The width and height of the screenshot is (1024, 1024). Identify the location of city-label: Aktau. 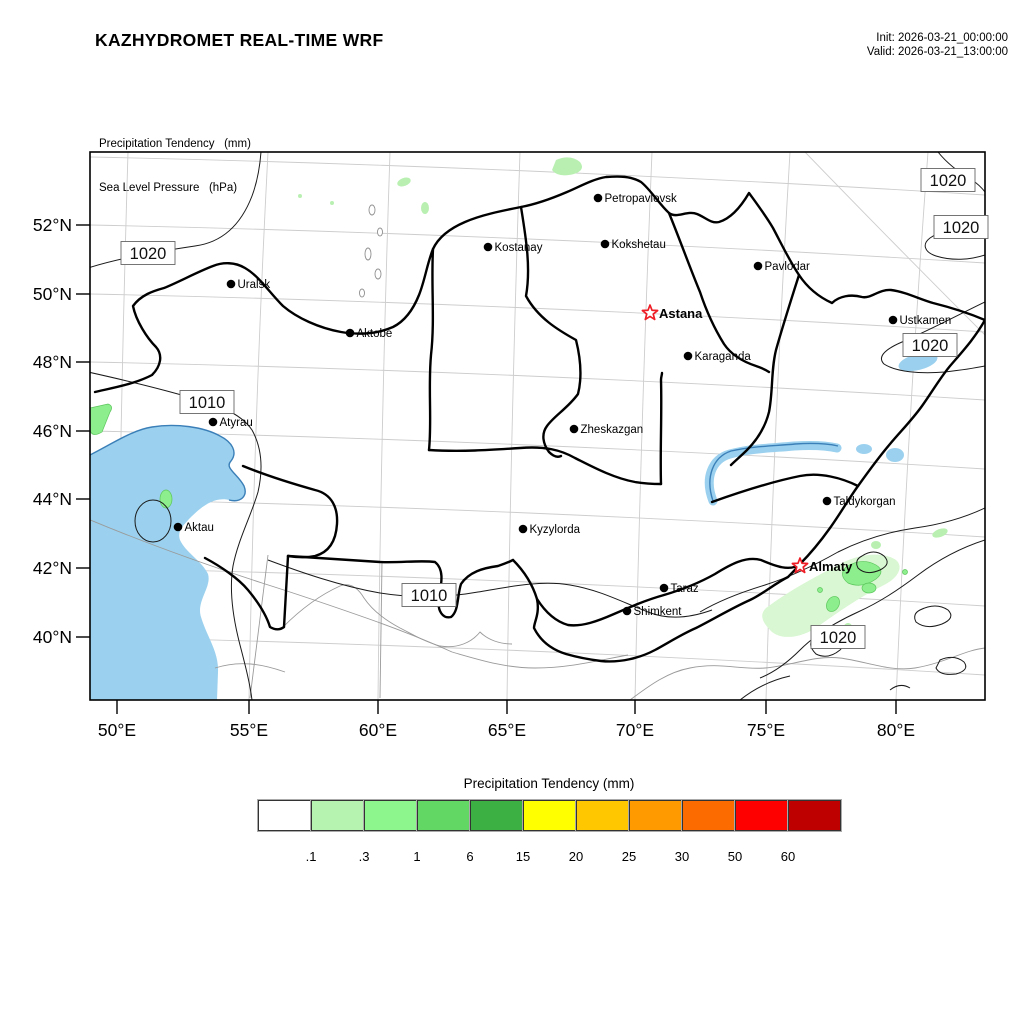
(199, 528).